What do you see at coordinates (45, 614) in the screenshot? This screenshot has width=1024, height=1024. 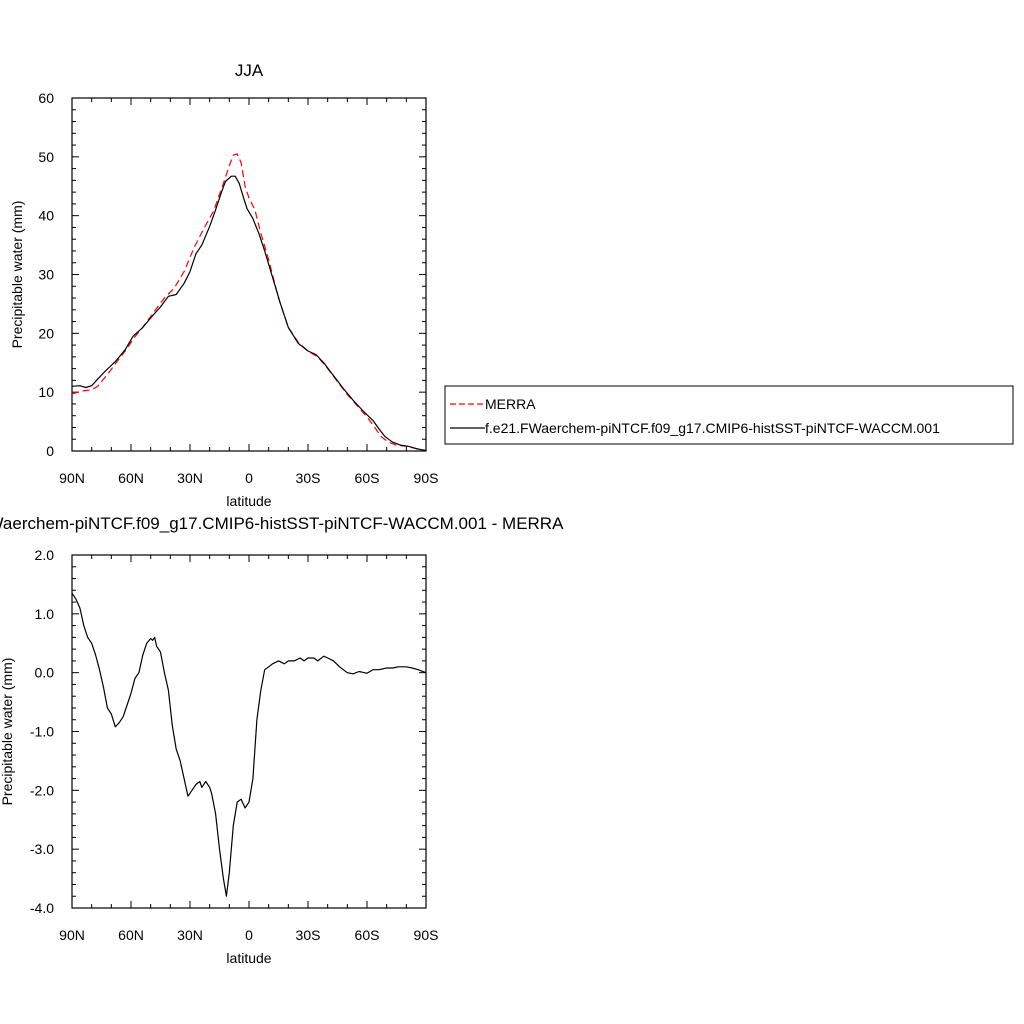 I see `y-tick-label: 1.0` at bounding box center [45, 614].